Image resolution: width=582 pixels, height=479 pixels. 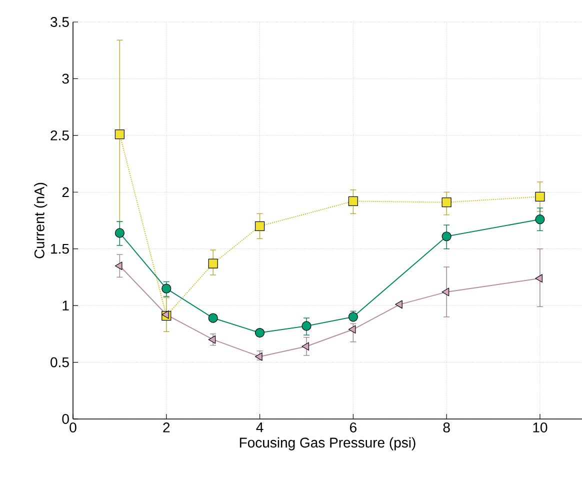 I want to click on y-tick-label: 1.5, so click(x=60, y=249).